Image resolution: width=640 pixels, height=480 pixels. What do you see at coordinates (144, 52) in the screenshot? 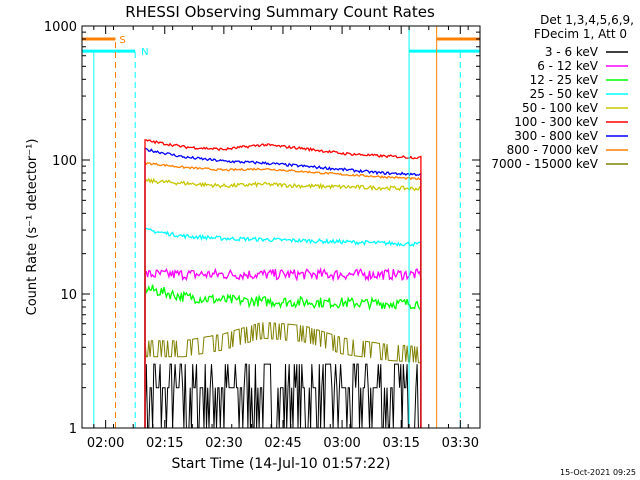
I see `night-label: N` at bounding box center [144, 52].